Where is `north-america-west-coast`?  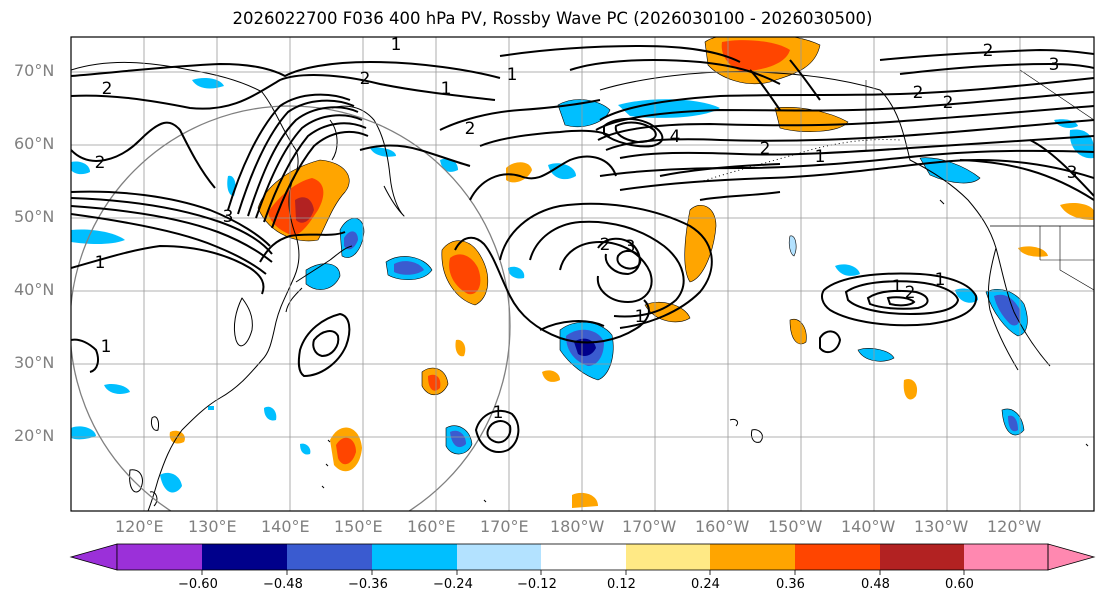
north-america-west-coast is located at coordinates (1003, 309).